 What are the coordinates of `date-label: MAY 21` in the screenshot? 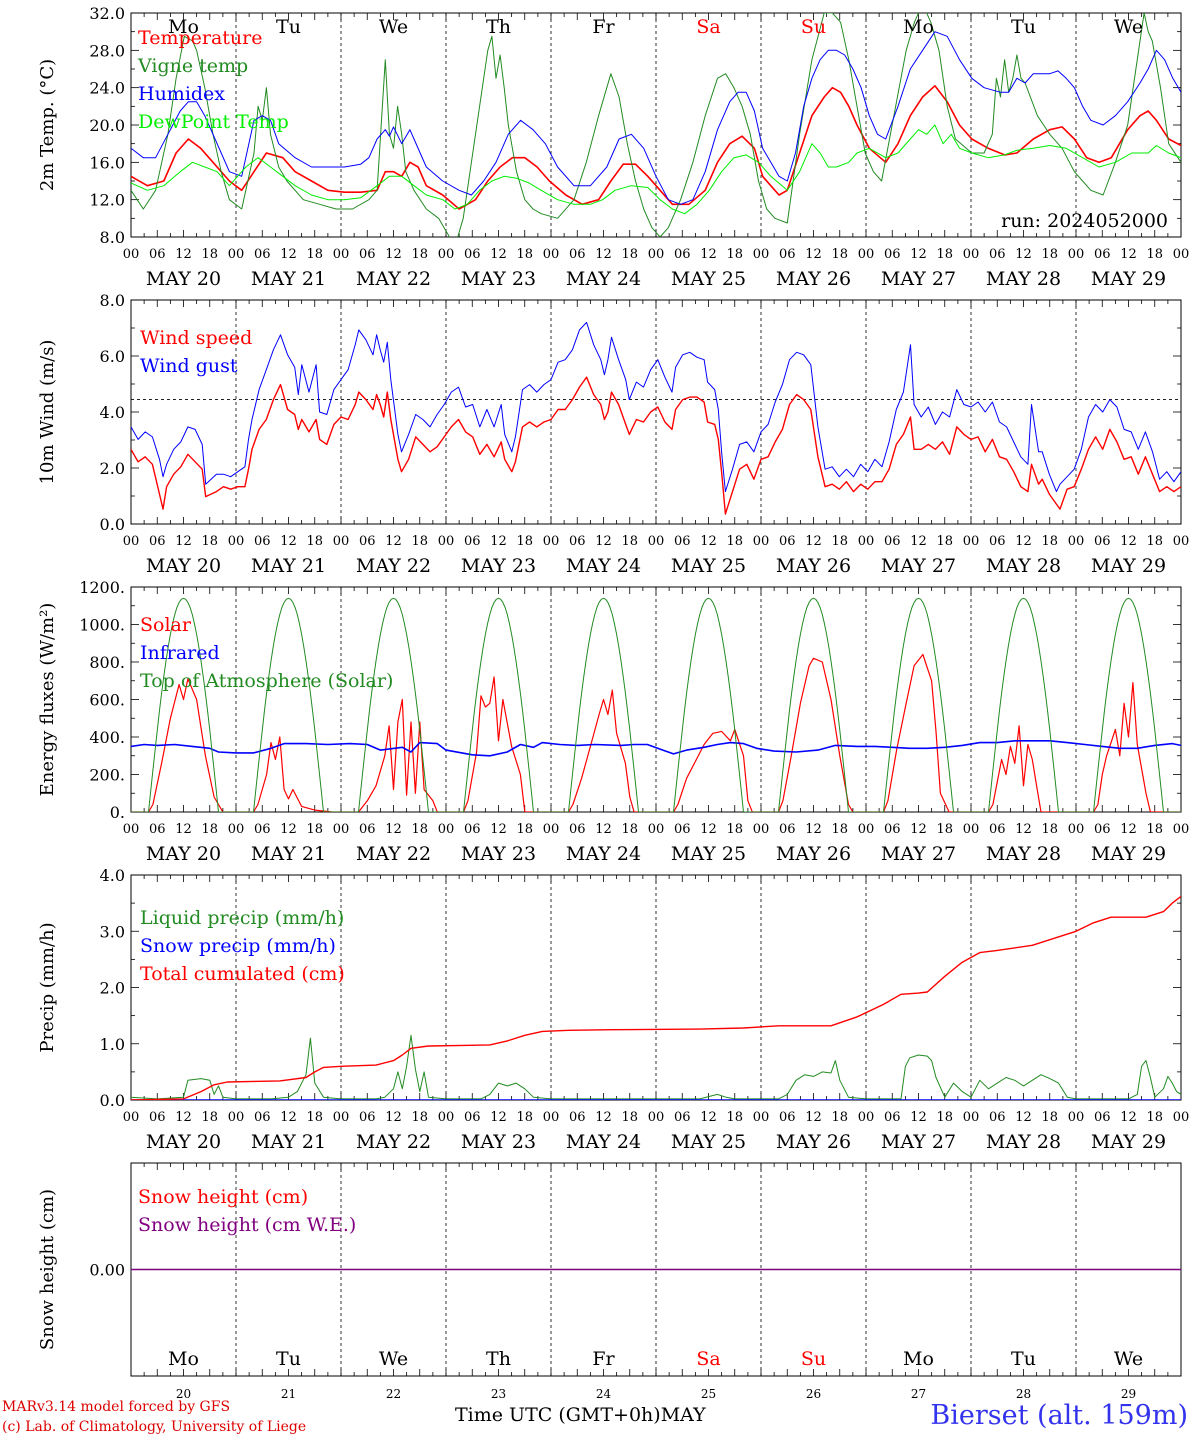 It's located at (288, 279).